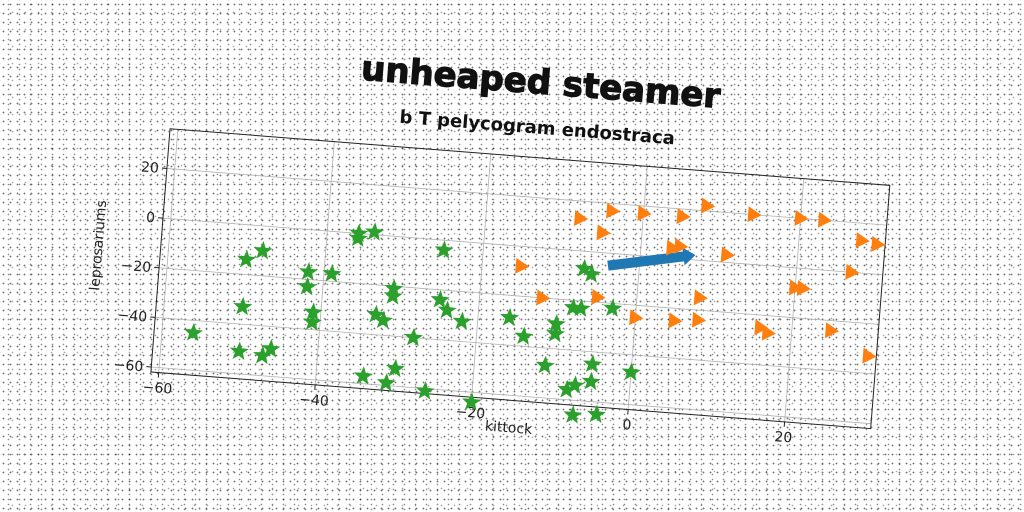  I want to click on x-tick-label: 20, so click(783, 437).